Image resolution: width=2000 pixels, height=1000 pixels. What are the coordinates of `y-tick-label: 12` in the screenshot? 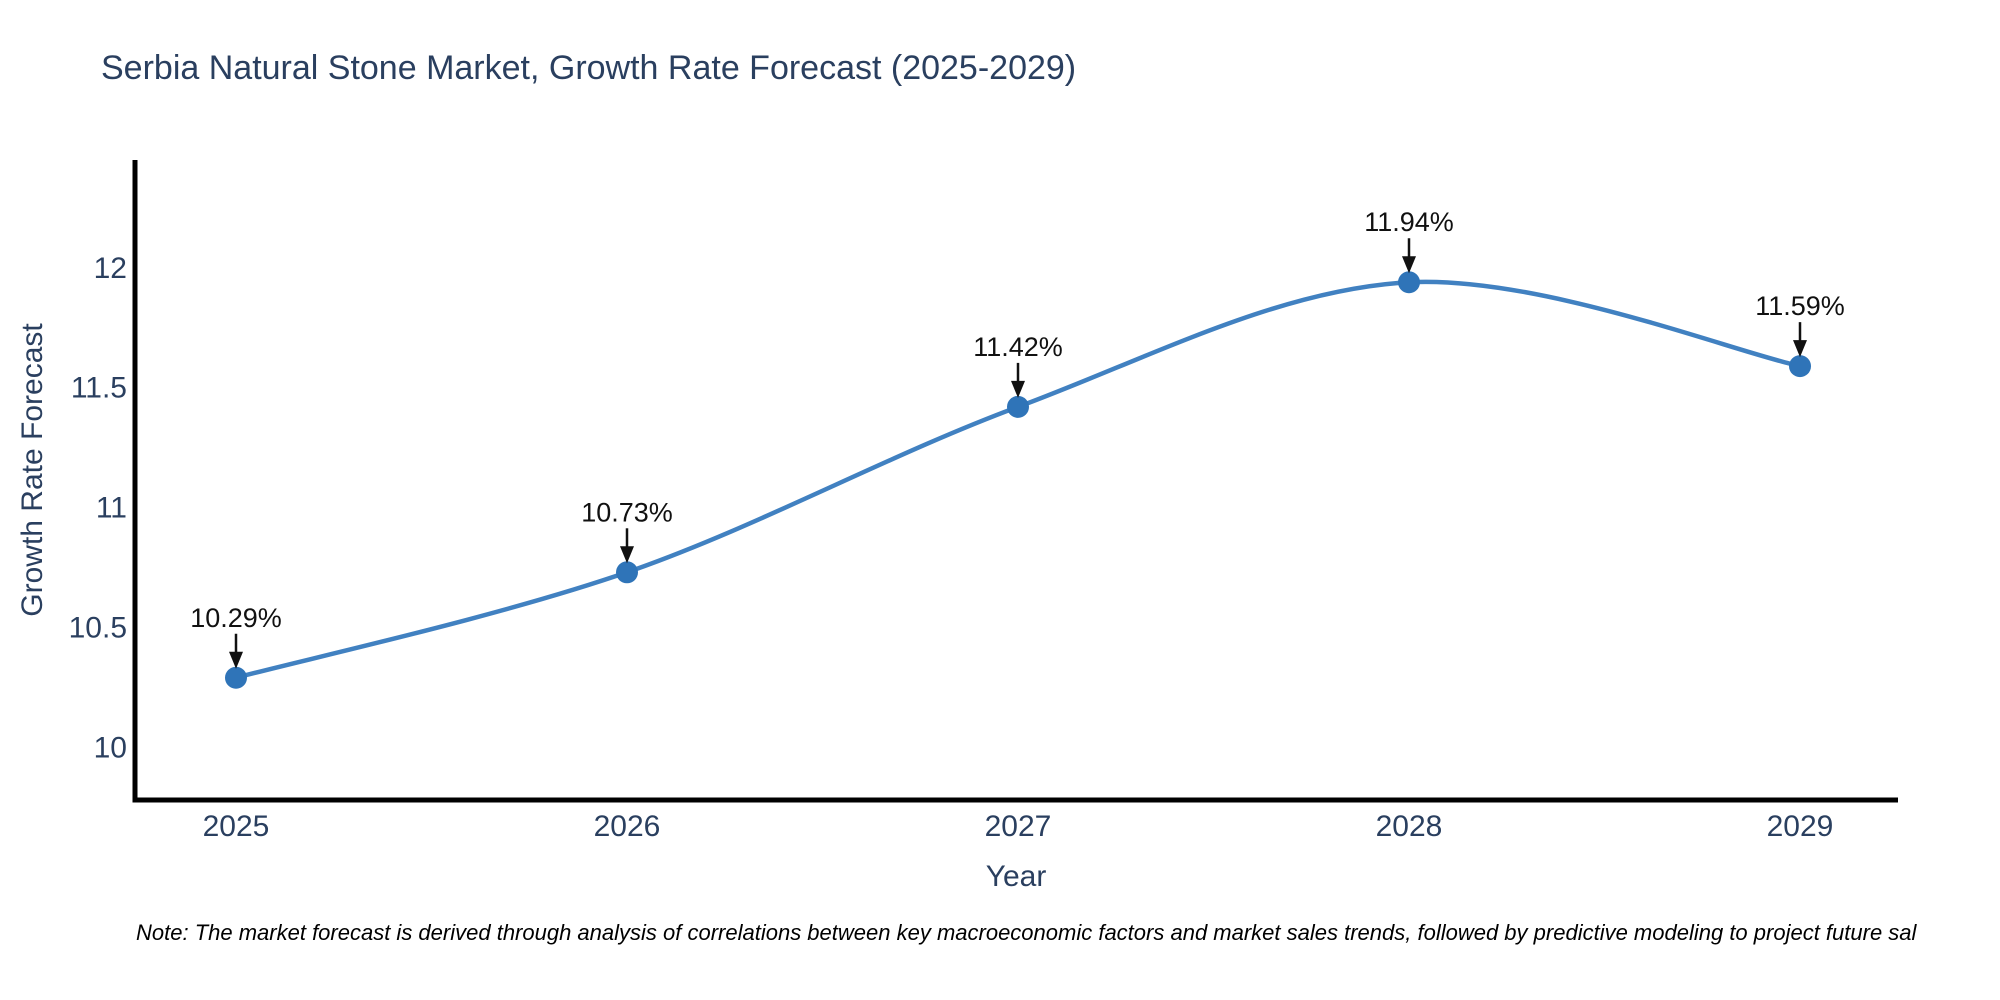 It's located at (110, 268).